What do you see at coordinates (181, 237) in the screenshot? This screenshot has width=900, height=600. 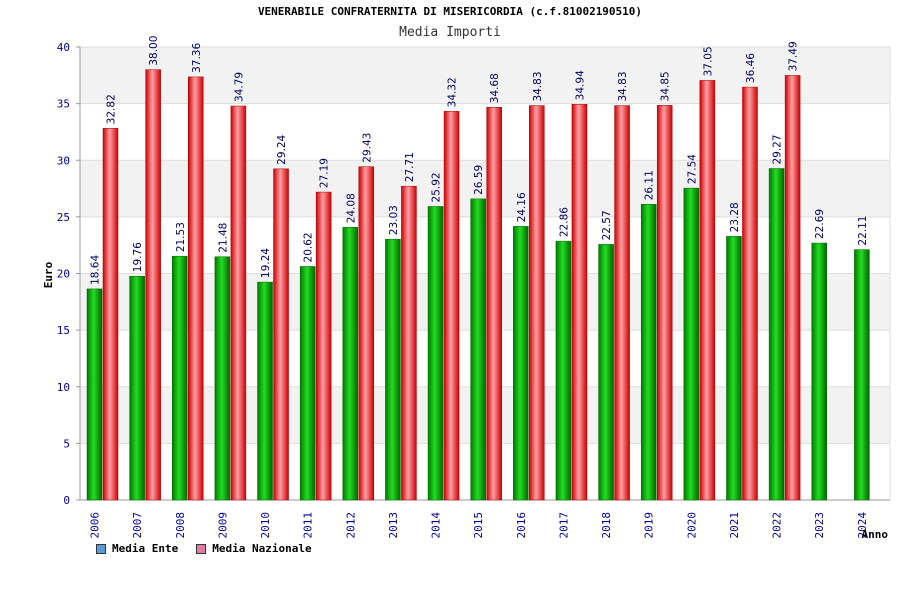 I see `data-label: 21.53` at bounding box center [181, 237].